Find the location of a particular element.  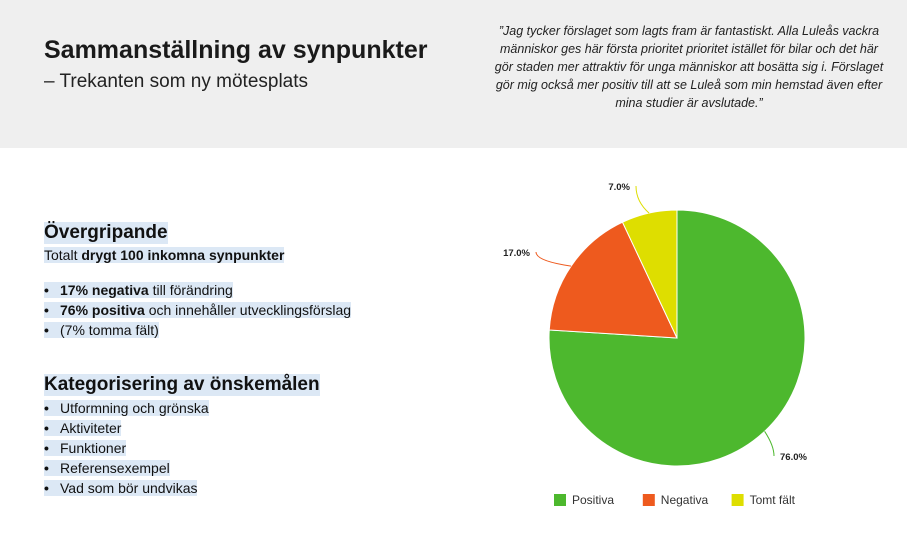

slice-data-label: 7.0% is located at coordinates (619, 187).